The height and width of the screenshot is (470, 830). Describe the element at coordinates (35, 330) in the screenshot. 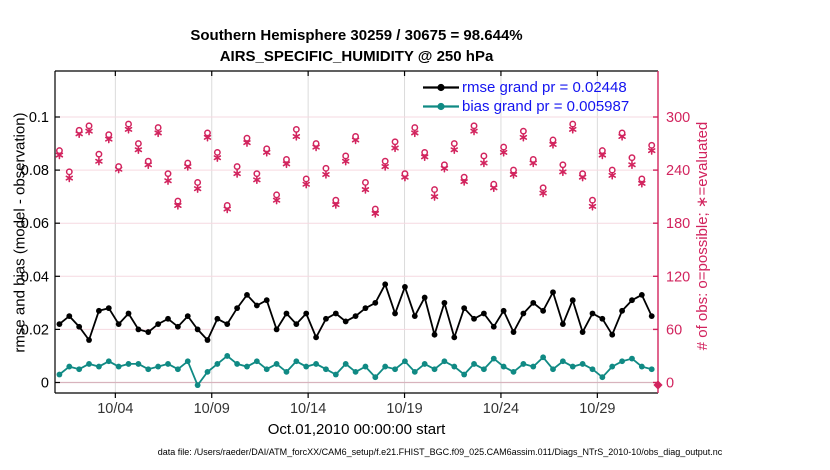

I see `tick-label: 0.02` at that location.